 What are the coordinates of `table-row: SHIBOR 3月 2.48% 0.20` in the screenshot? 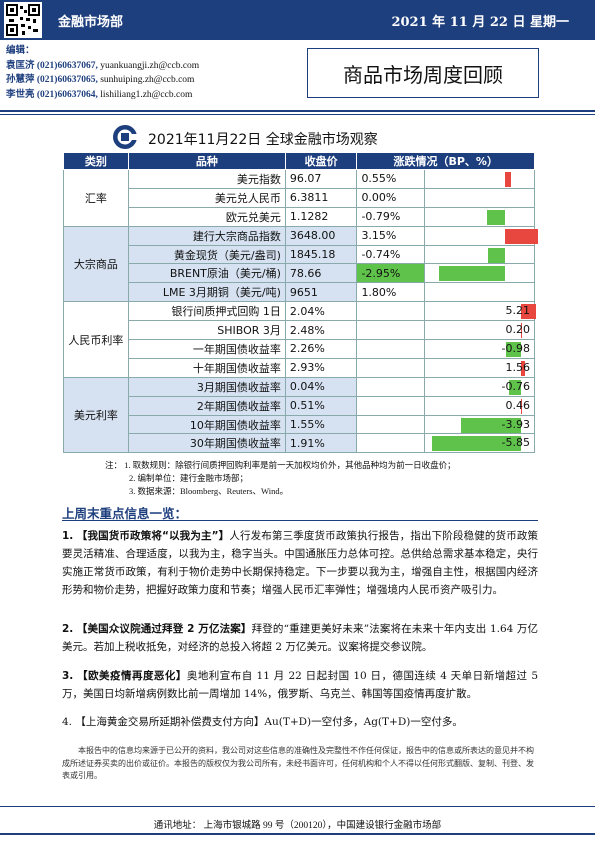 It's located at (300, 330).